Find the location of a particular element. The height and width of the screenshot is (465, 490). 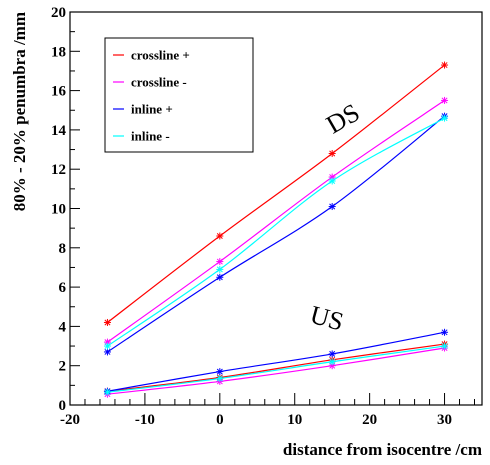

legend: crossline + crossline - inline + inline - is located at coordinates (179, 95).